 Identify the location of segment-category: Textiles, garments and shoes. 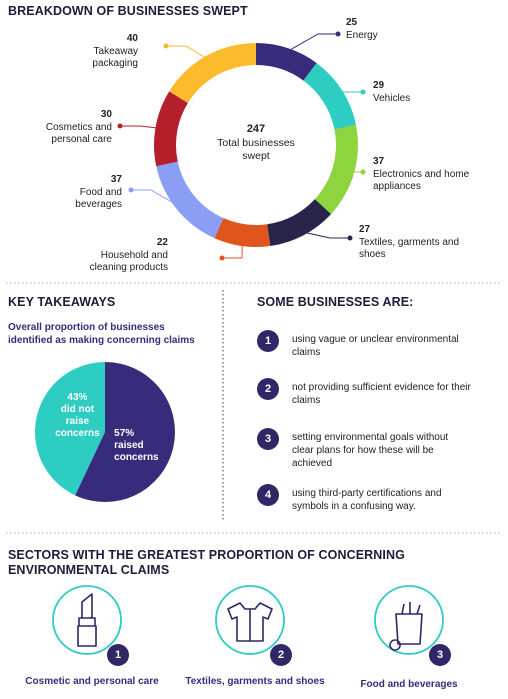
(409, 248).